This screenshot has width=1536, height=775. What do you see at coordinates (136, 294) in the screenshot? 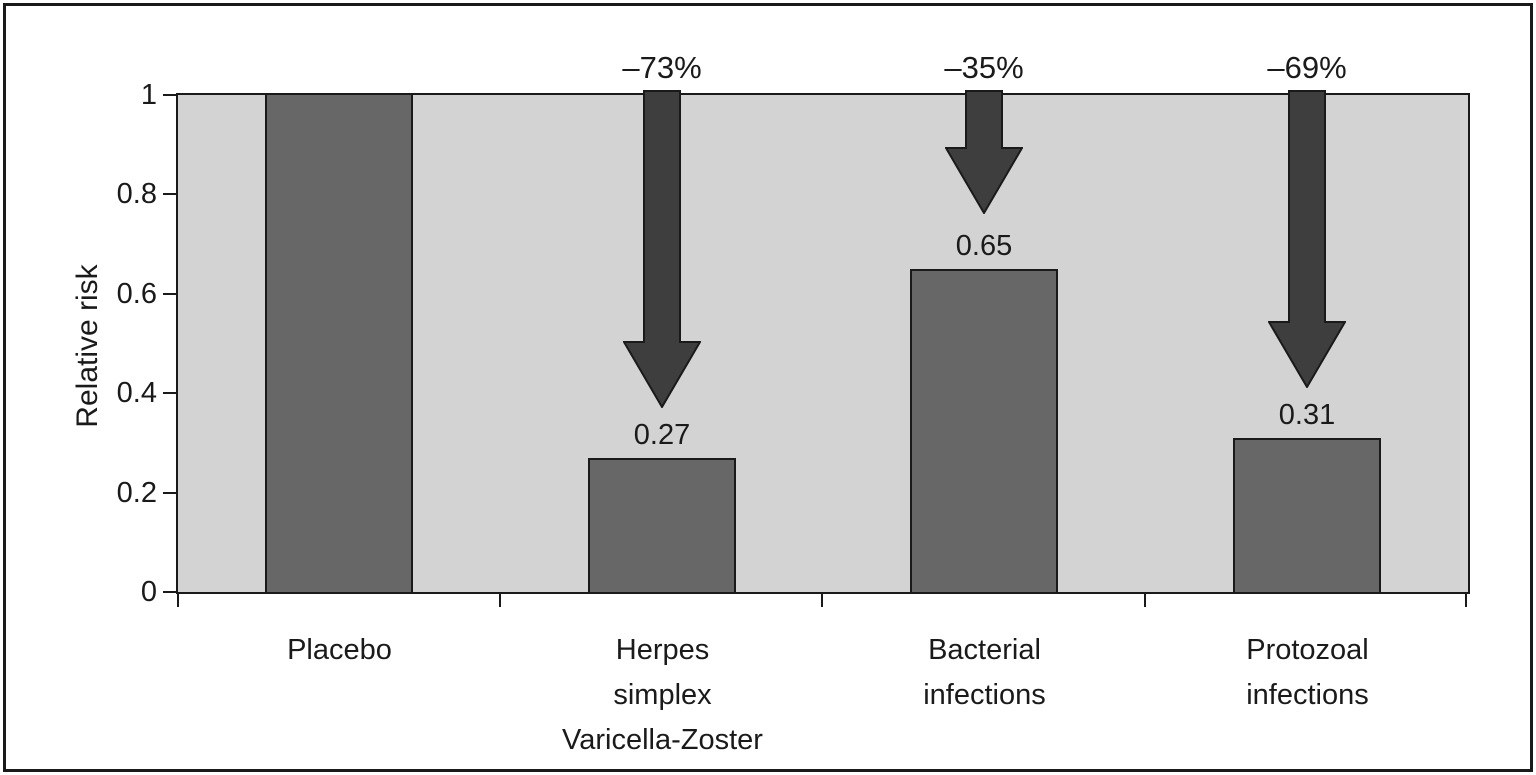
I see `y-axis-tick-label: 0.6` at bounding box center [136, 294].